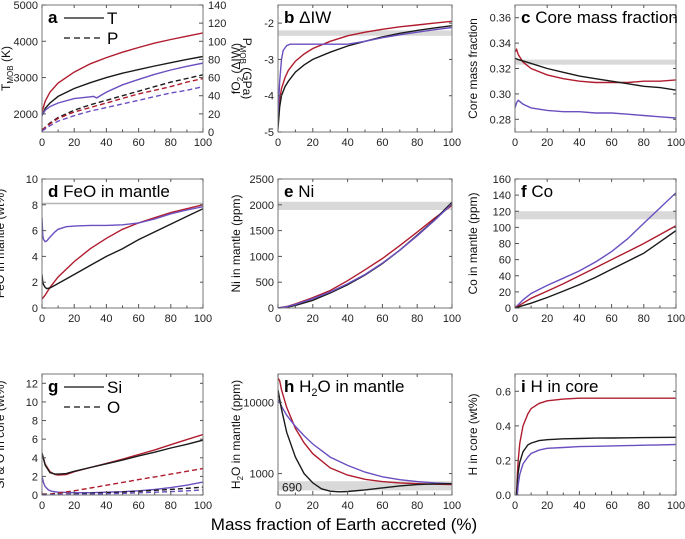  Describe the element at coordinates (500, 19) in the screenshot. I see `y-tick-label: 0.36` at that location.